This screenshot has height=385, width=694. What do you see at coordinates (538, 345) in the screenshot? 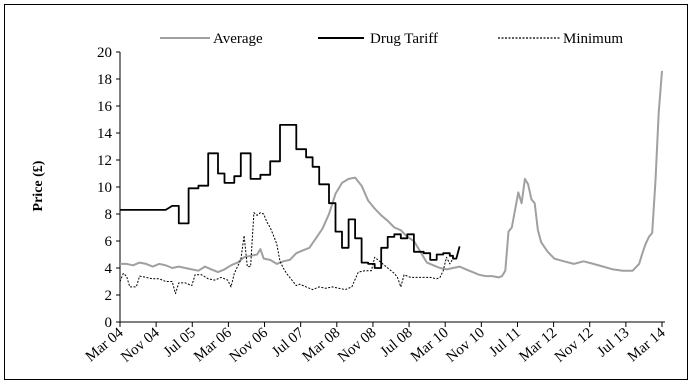
I see `x-tick-label: Mar 12` at bounding box center [538, 345].